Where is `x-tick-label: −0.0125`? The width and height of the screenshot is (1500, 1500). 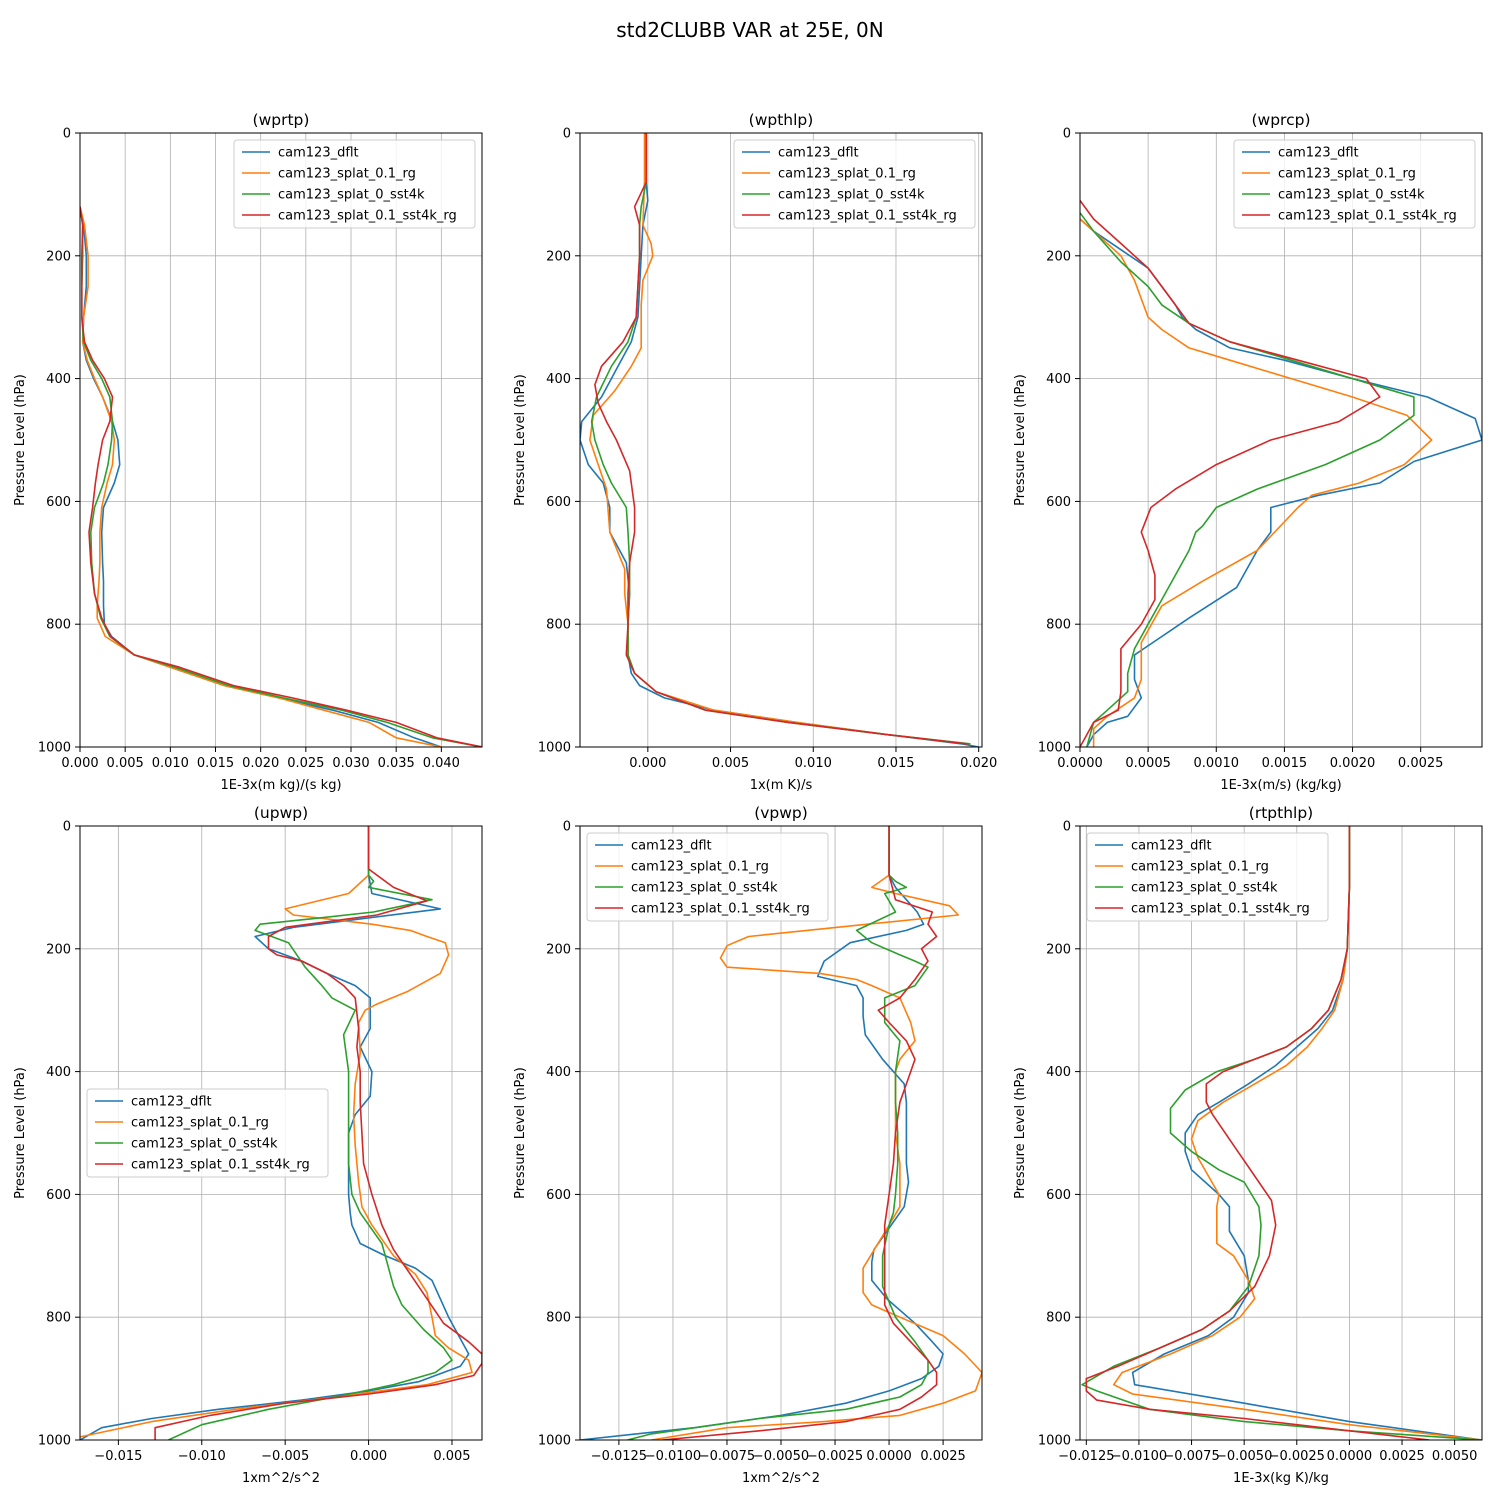 x-tick-label: −0.0125 is located at coordinates (1086, 1456).